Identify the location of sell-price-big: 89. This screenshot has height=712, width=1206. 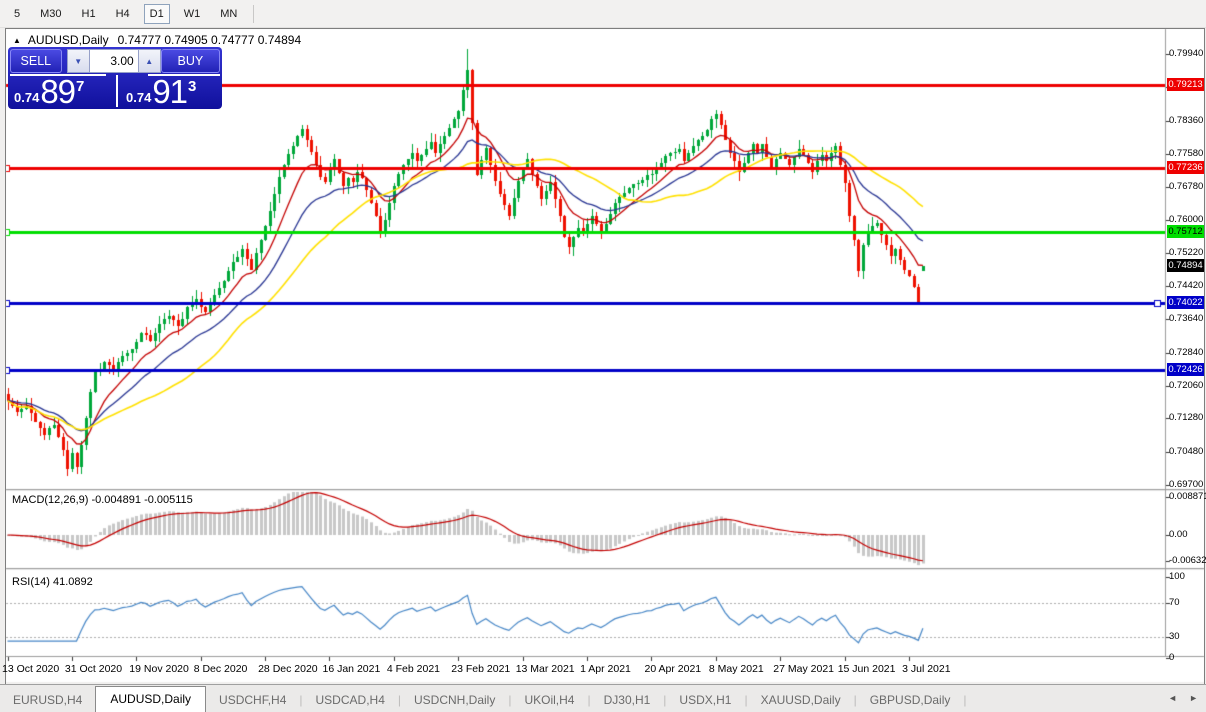
(58, 91).